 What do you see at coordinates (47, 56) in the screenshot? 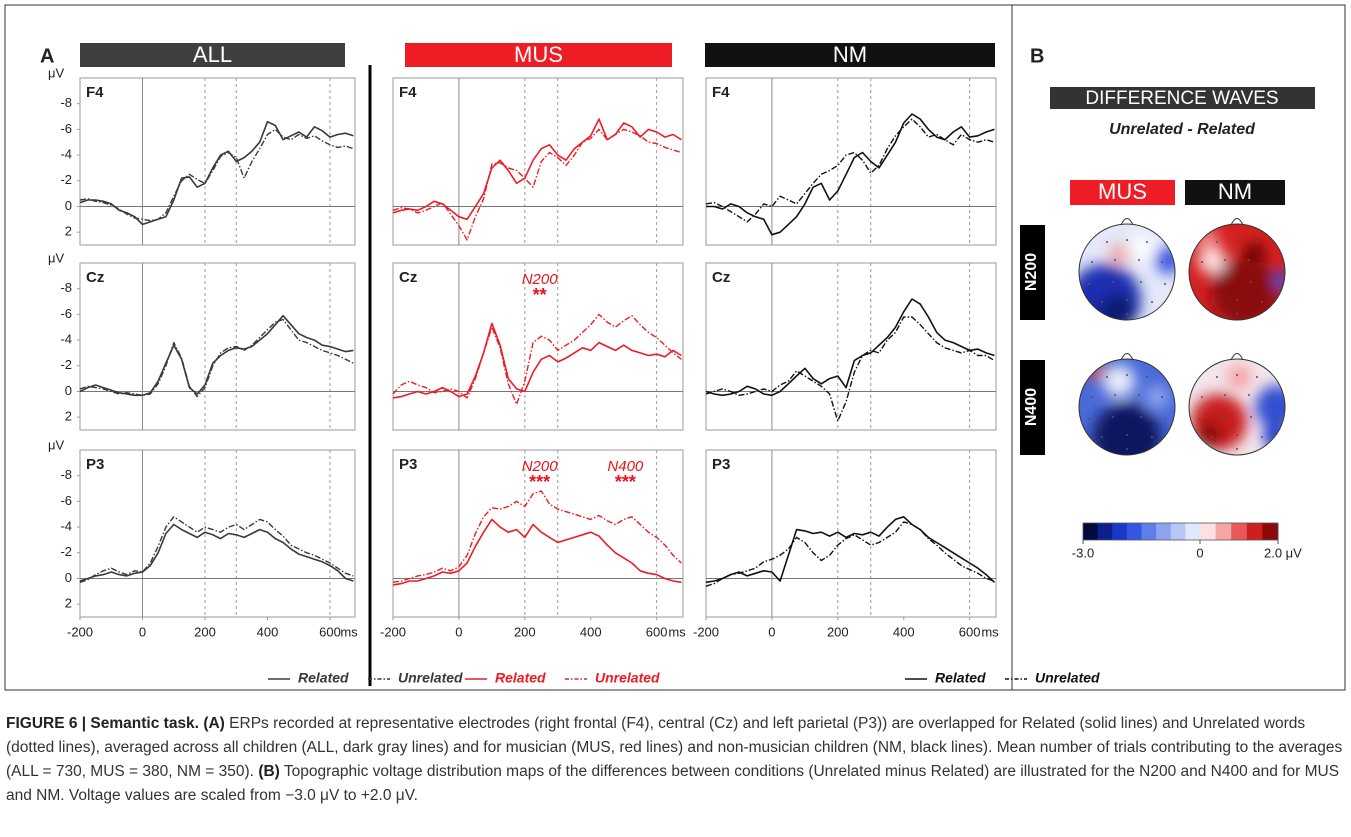
I see `panel-label: A` at bounding box center [47, 56].